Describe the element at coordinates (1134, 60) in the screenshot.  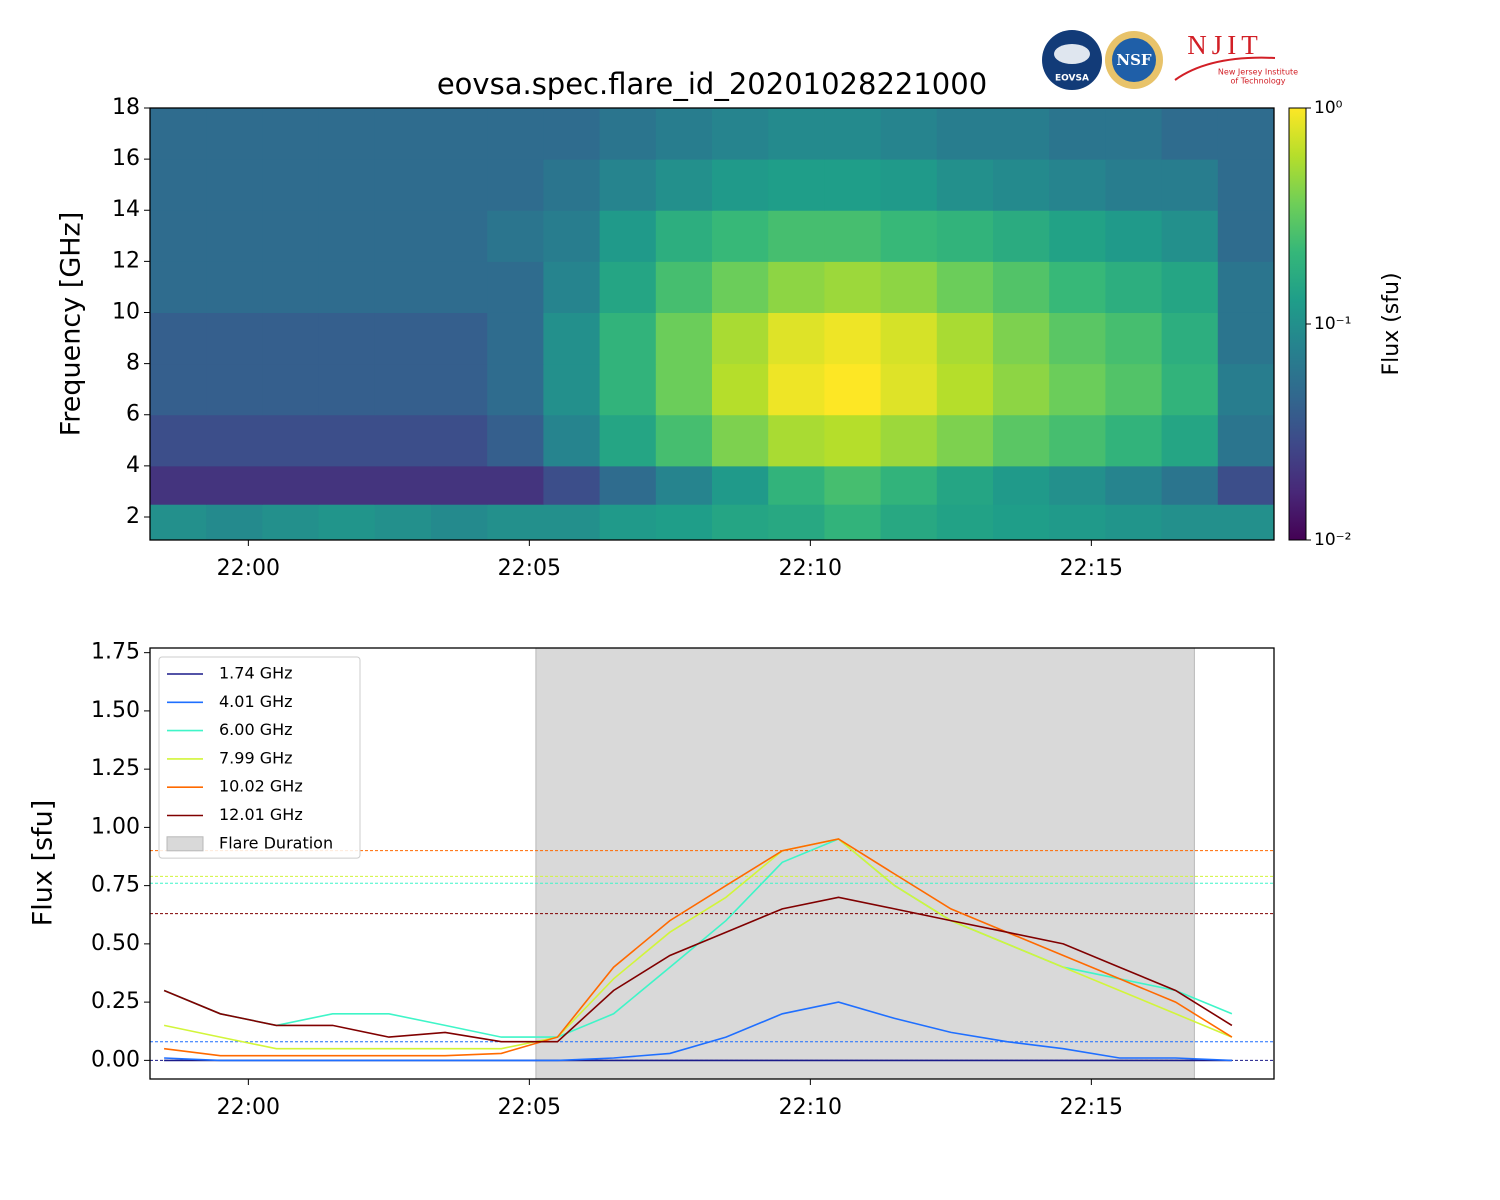
I see `logo-nsf` at that location.